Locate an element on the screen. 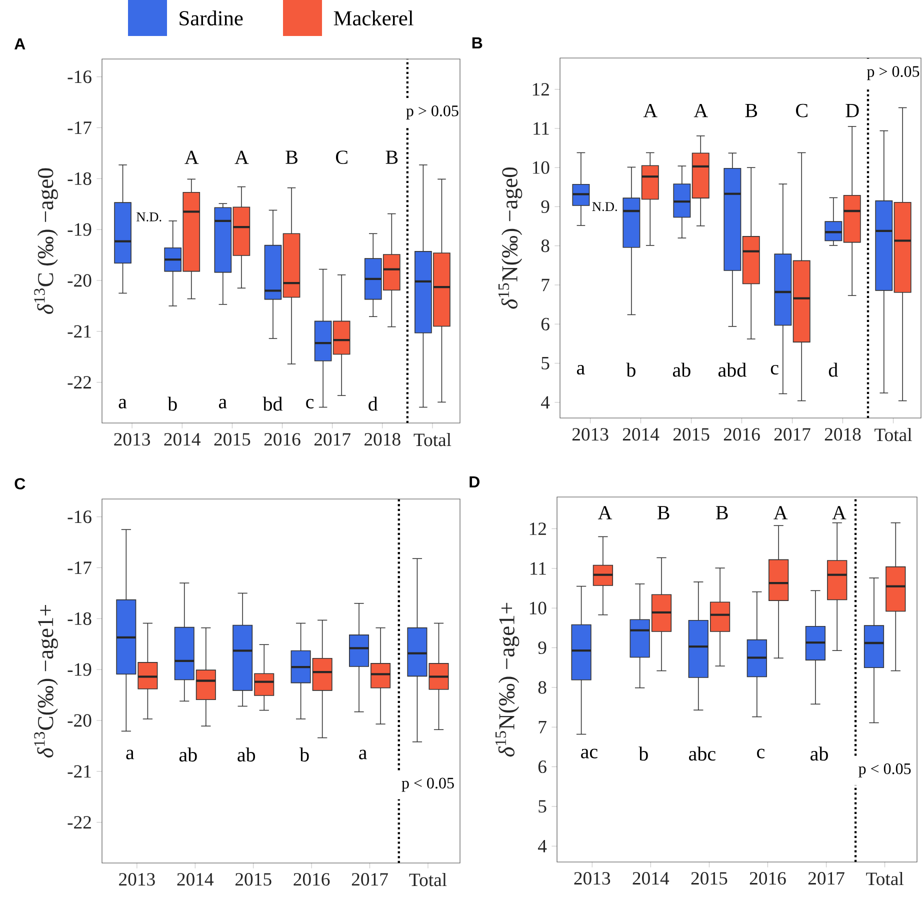 The width and height of the screenshot is (923, 899). y-tick-label: -18 is located at coordinates (80, 618).